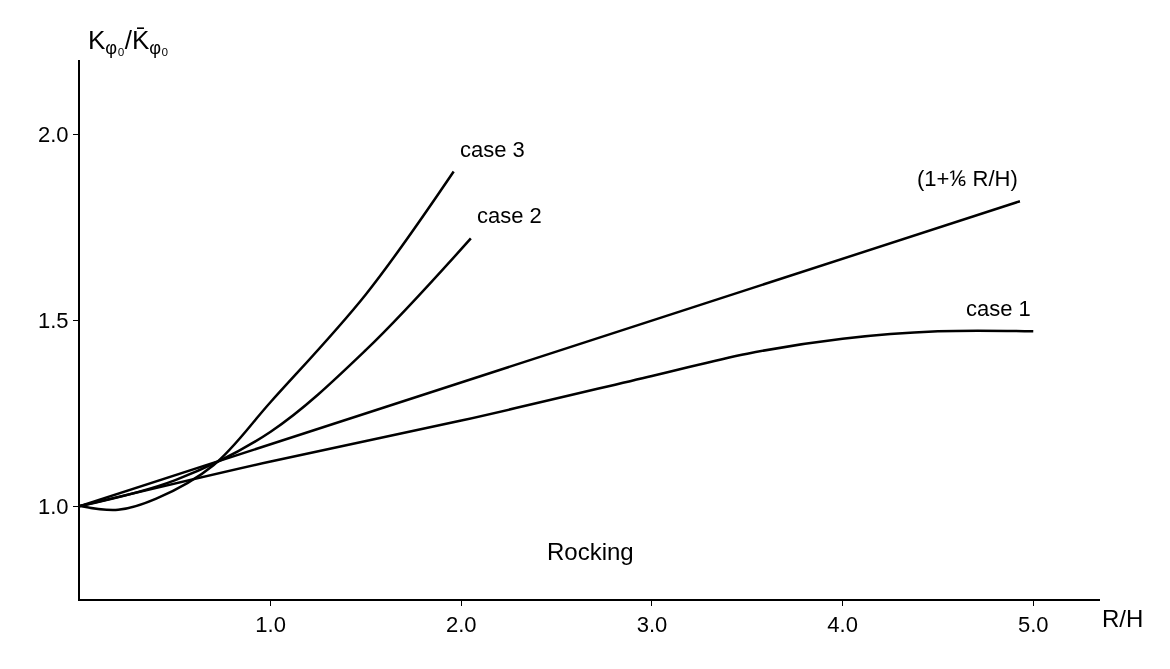 The height and width of the screenshot is (669, 1170). Describe the element at coordinates (270, 625) in the screenshot. I see `x-tick-label: 1.0` at that location.